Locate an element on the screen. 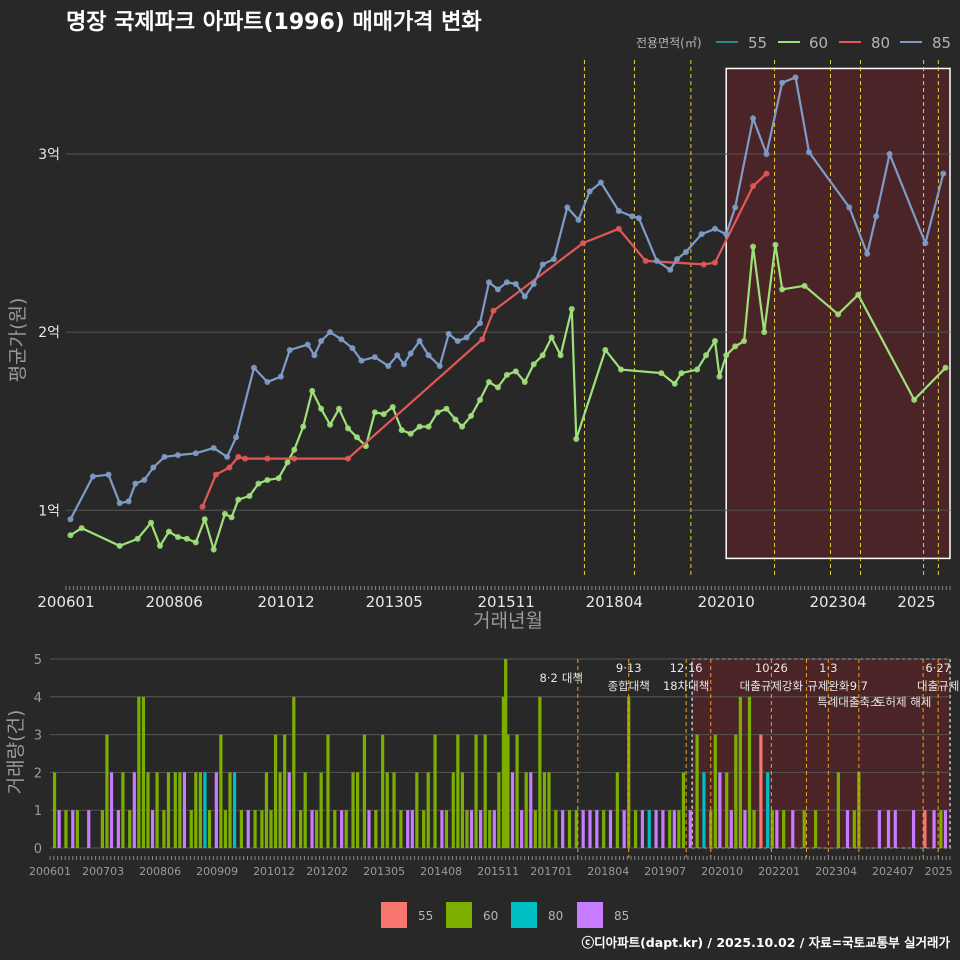 The width and height of the screenshot is (960, 960). x-tick-label: 201701 is located at coordinates (551, 871).